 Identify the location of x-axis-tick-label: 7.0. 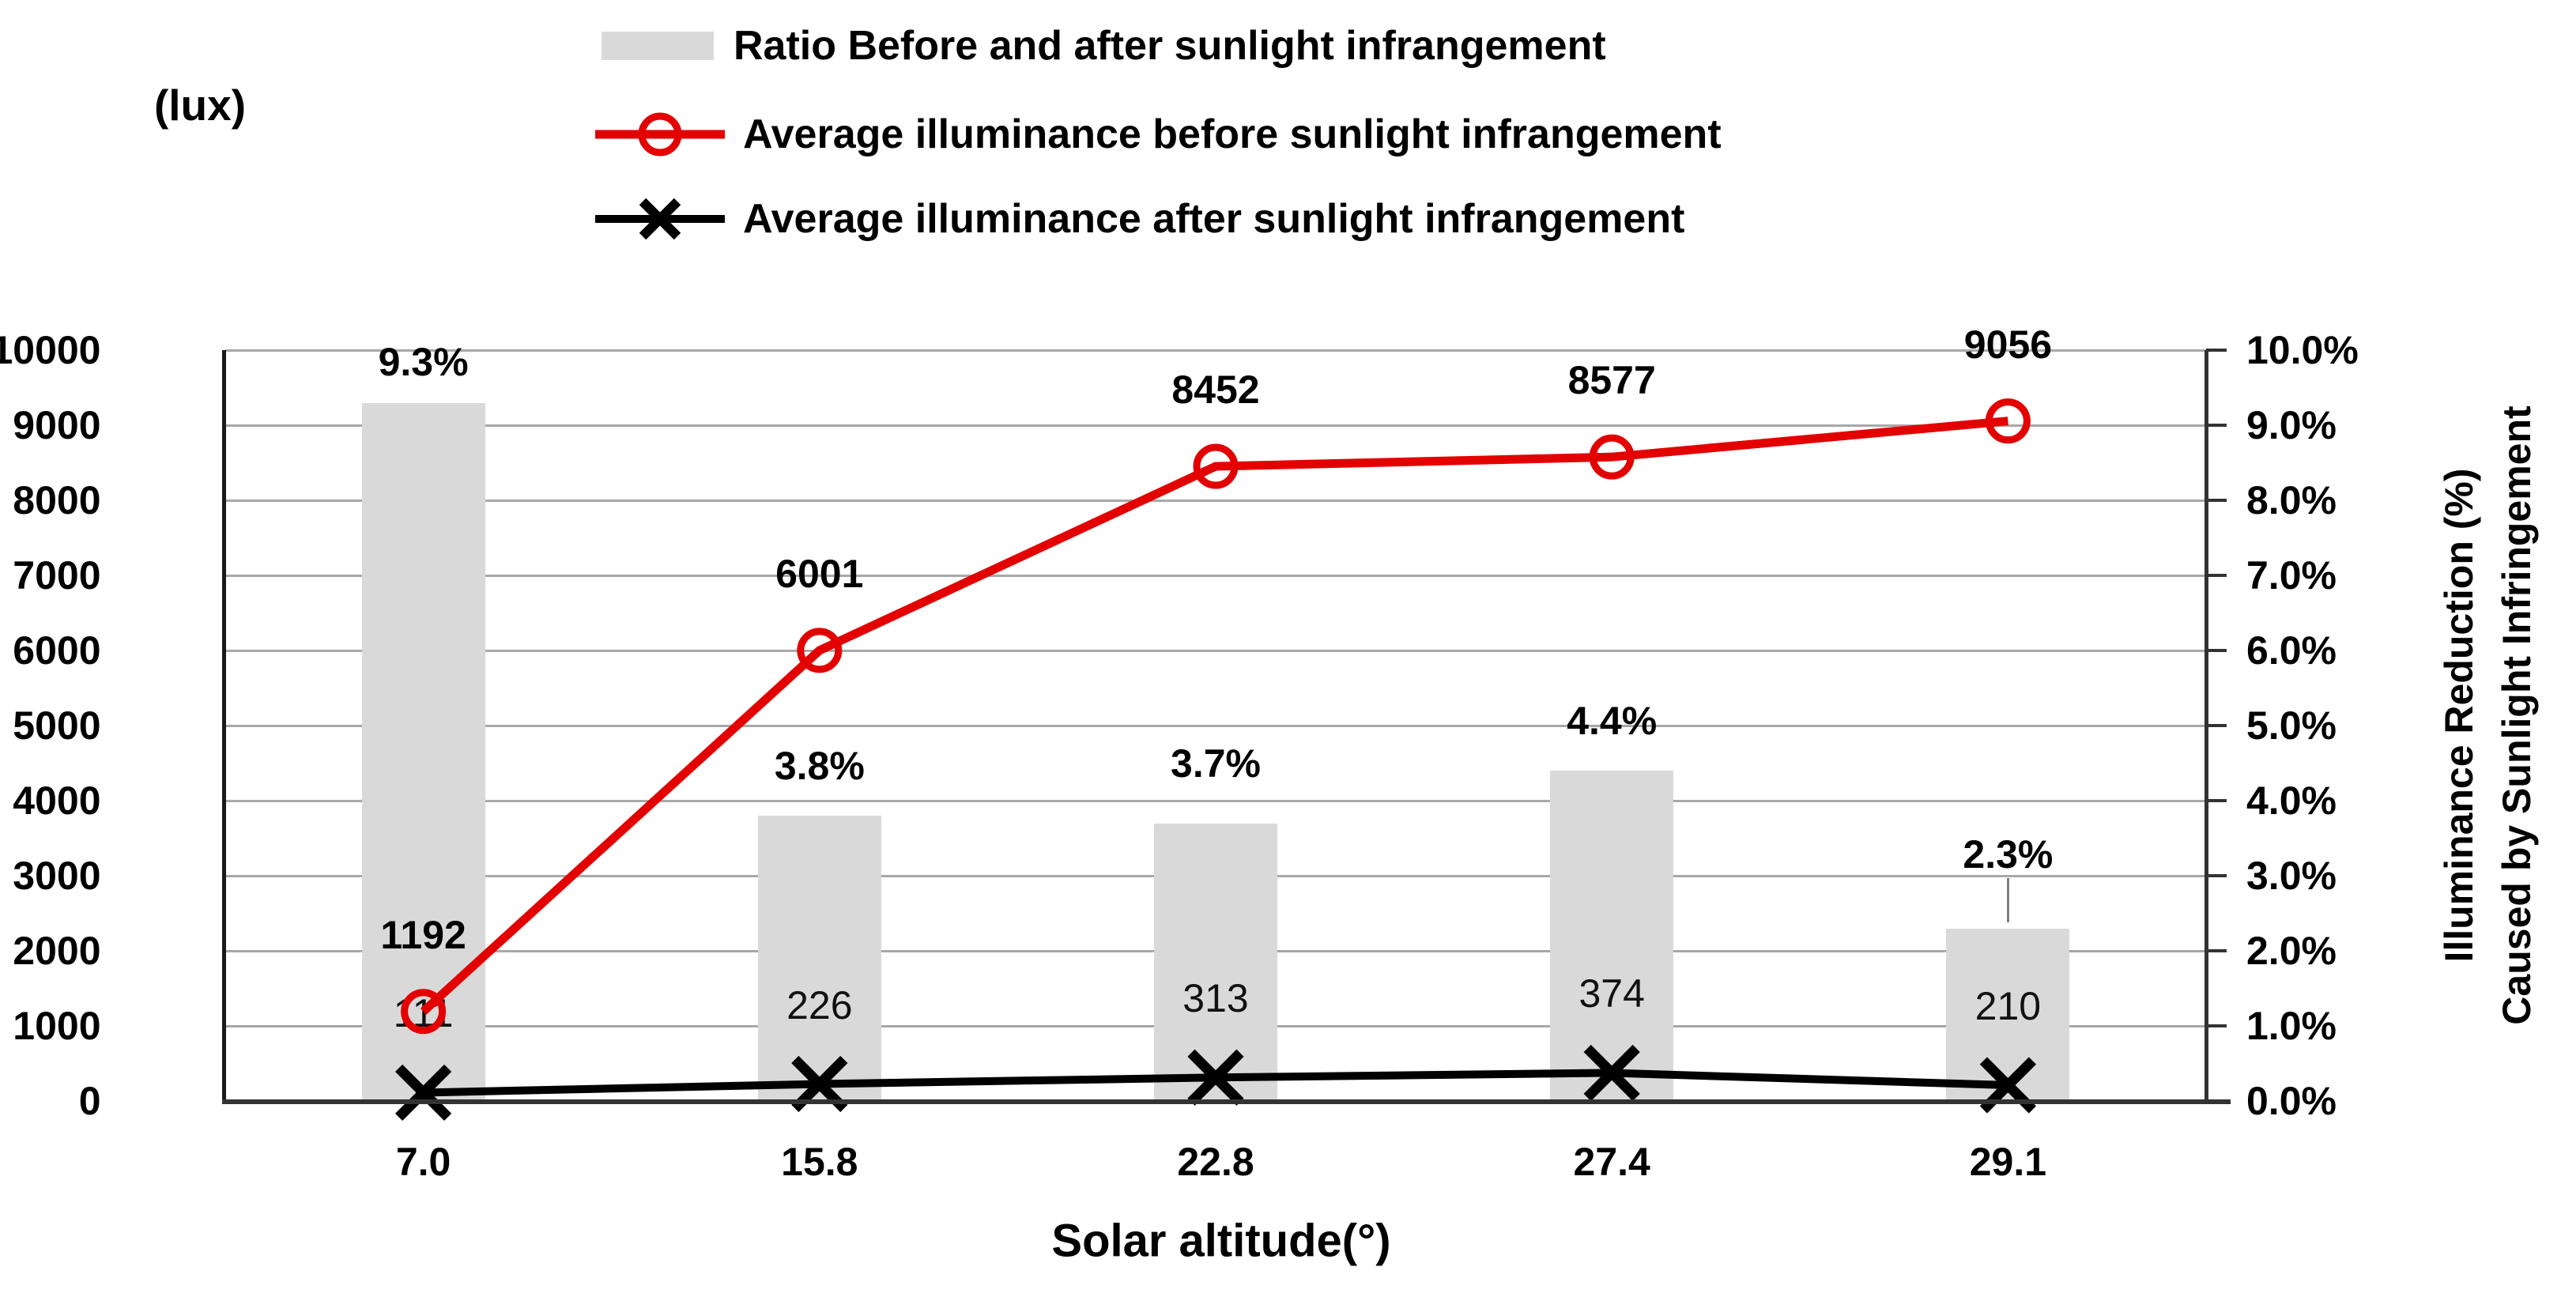
(423, 1162).